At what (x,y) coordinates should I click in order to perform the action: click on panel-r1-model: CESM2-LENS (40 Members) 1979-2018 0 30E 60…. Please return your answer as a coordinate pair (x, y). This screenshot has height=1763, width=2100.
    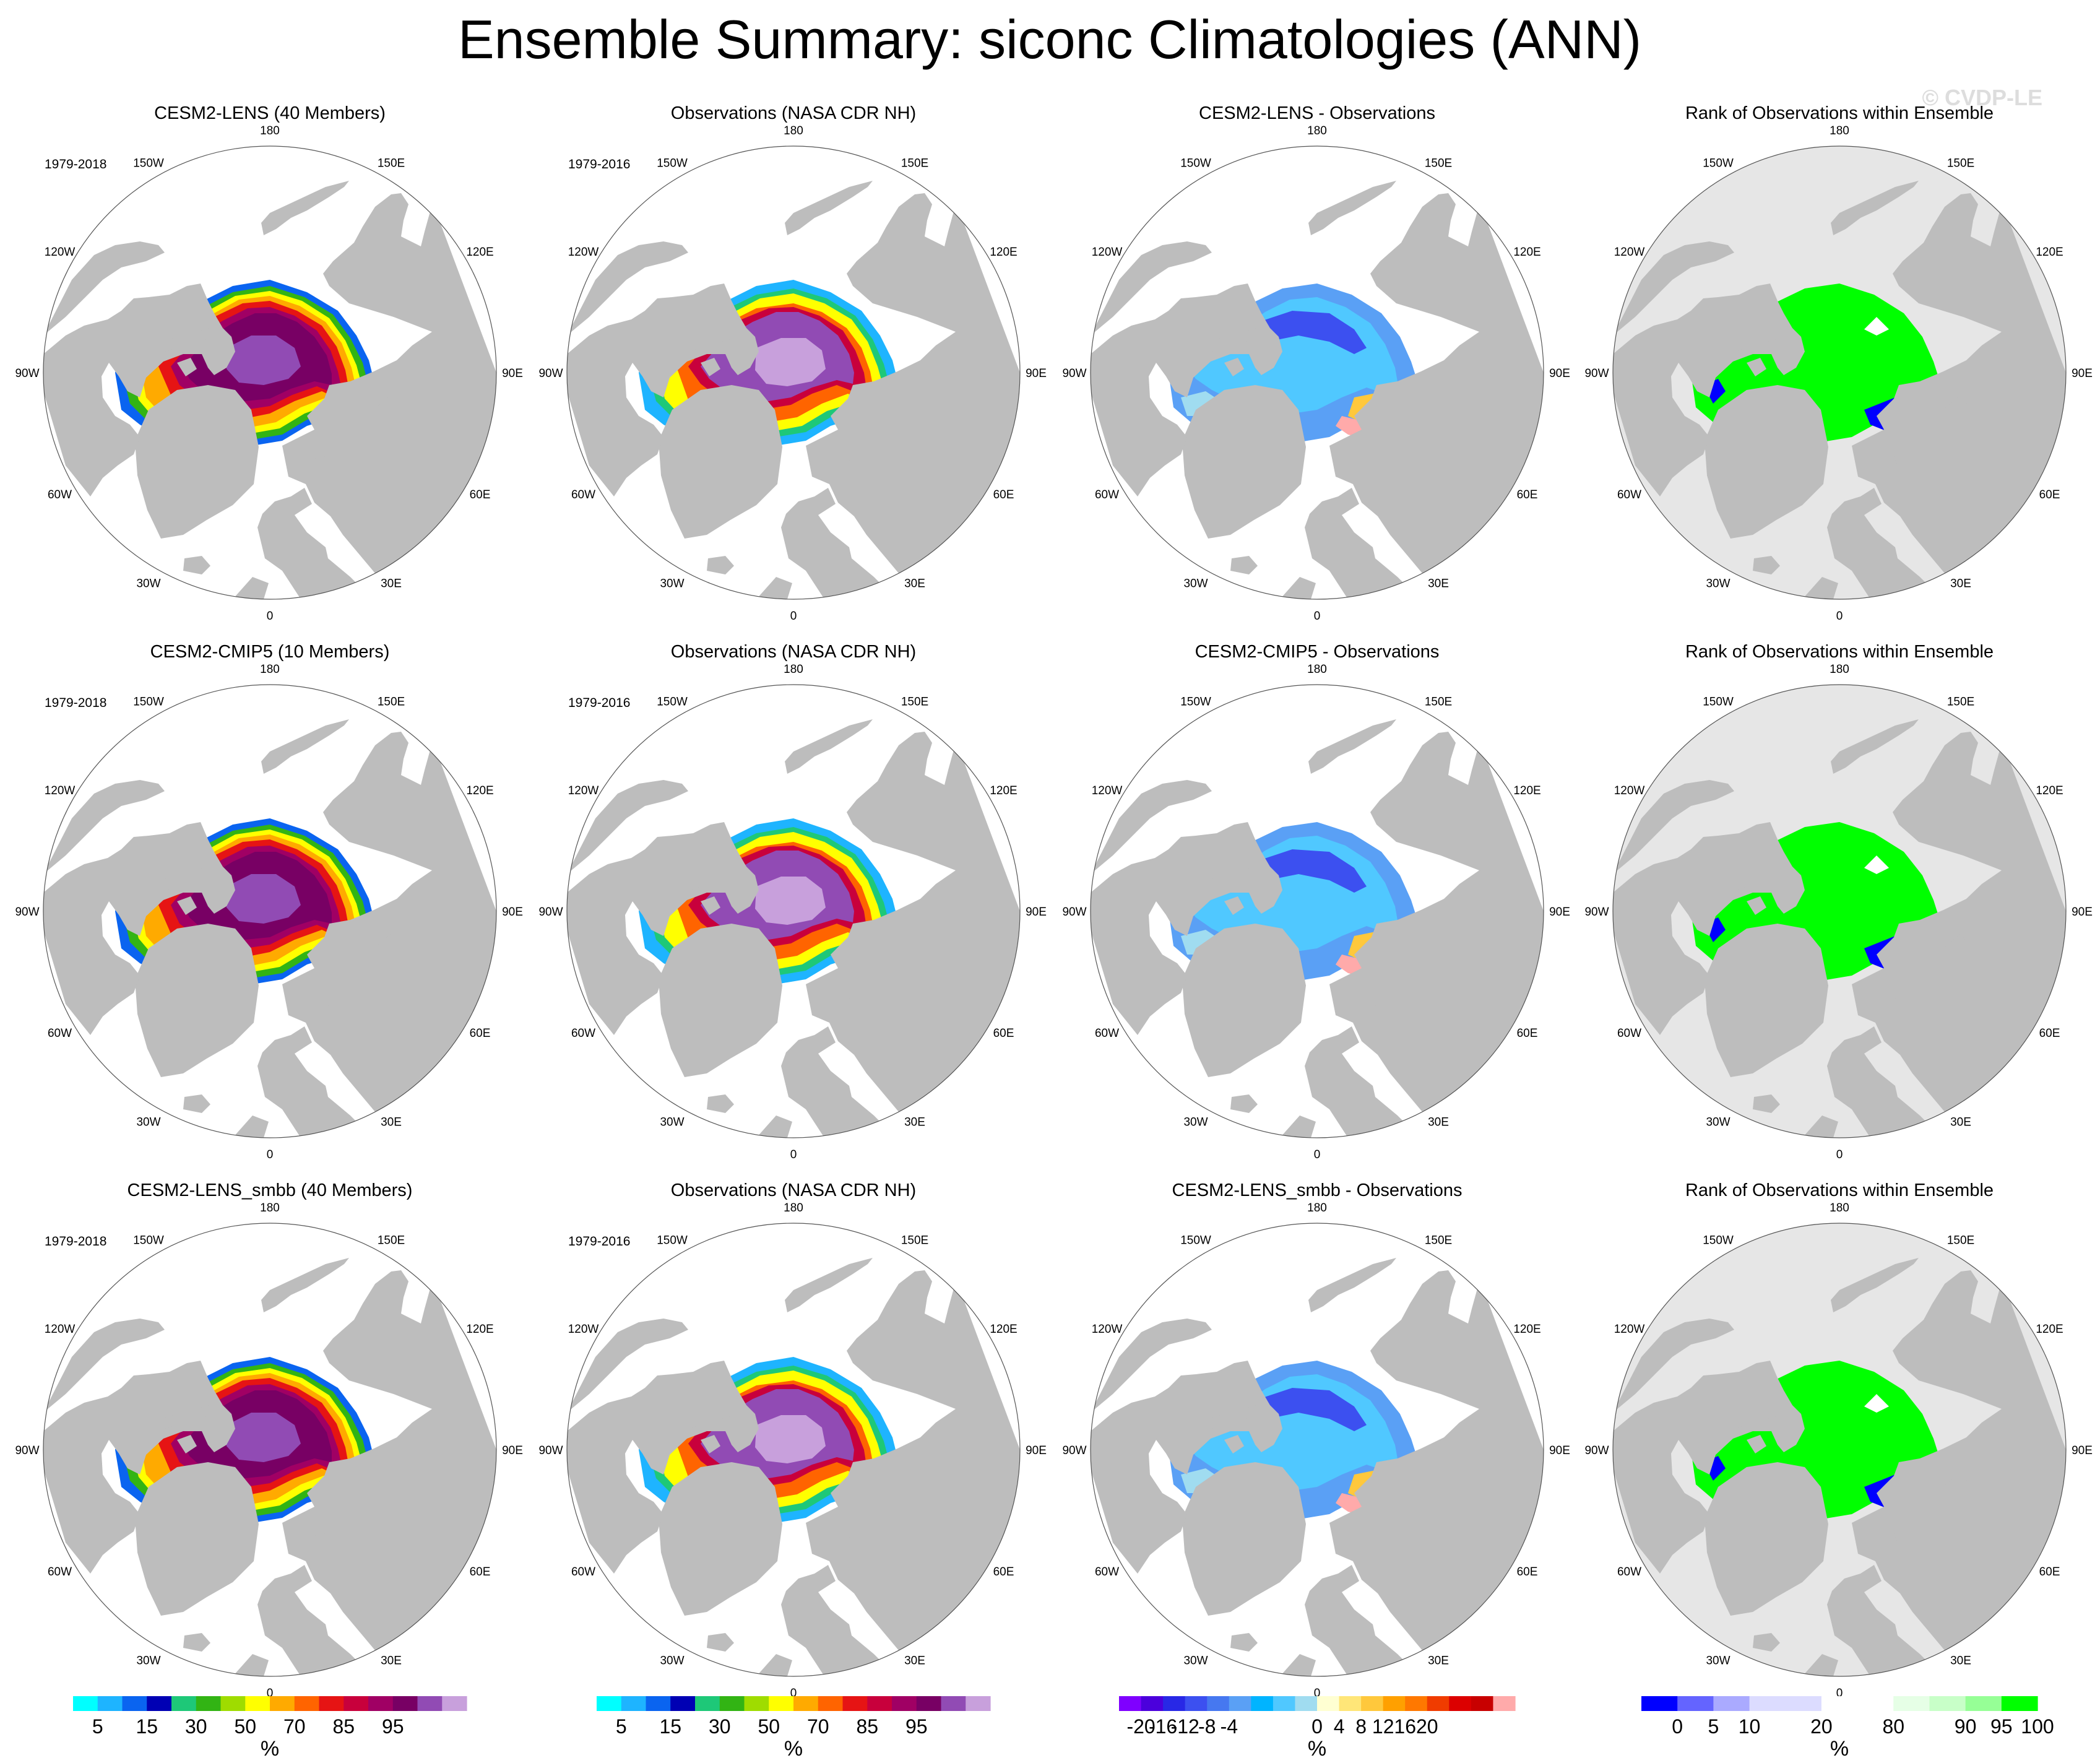
    Looking at the image, I should click on (268, 363).